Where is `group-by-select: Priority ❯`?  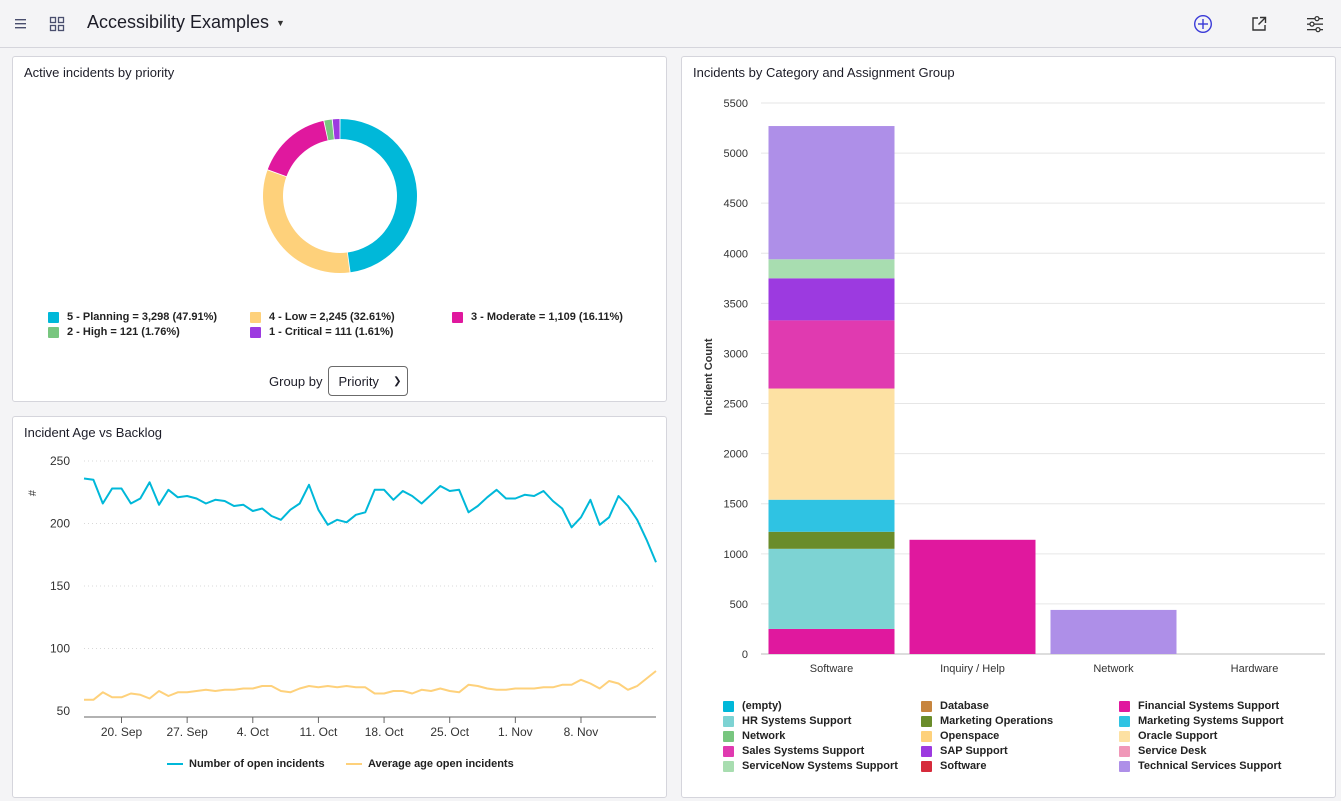 group-by-select: Priority ❯ is located at coordinates (368, 381).